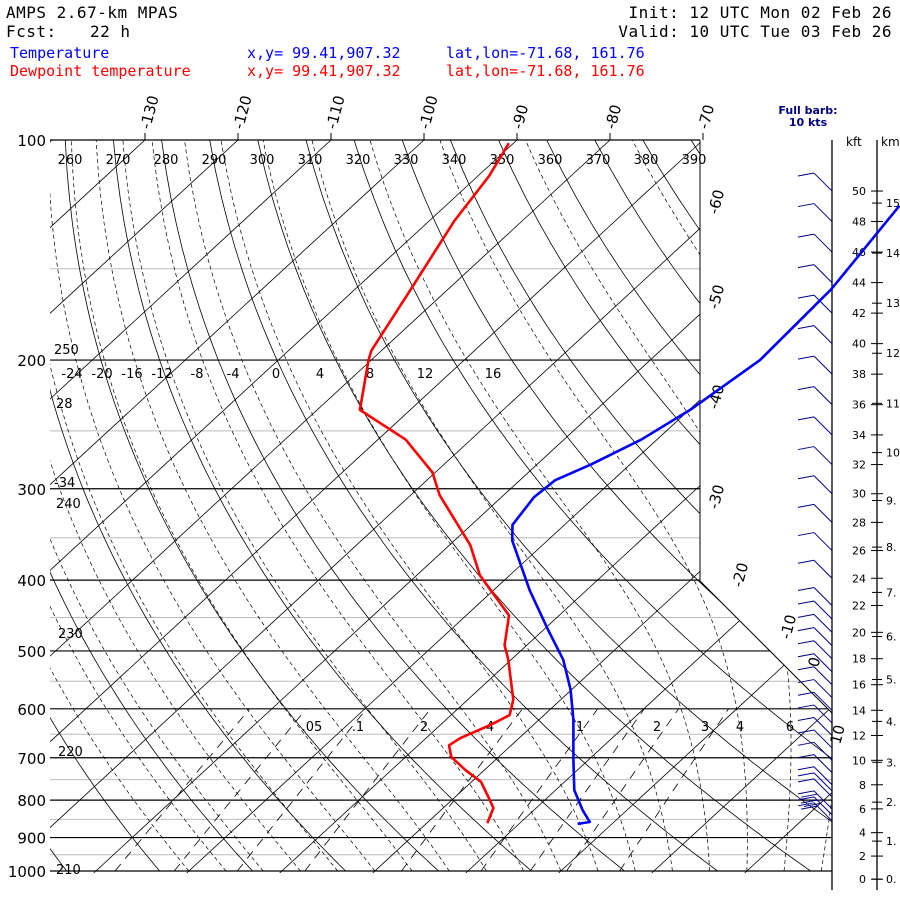 This screenshot has width=900, height=900. What do you see at coordinates (320, 374) in the screenshot?
I see `theta-e-label: 4` at bounding box center [320, 374].